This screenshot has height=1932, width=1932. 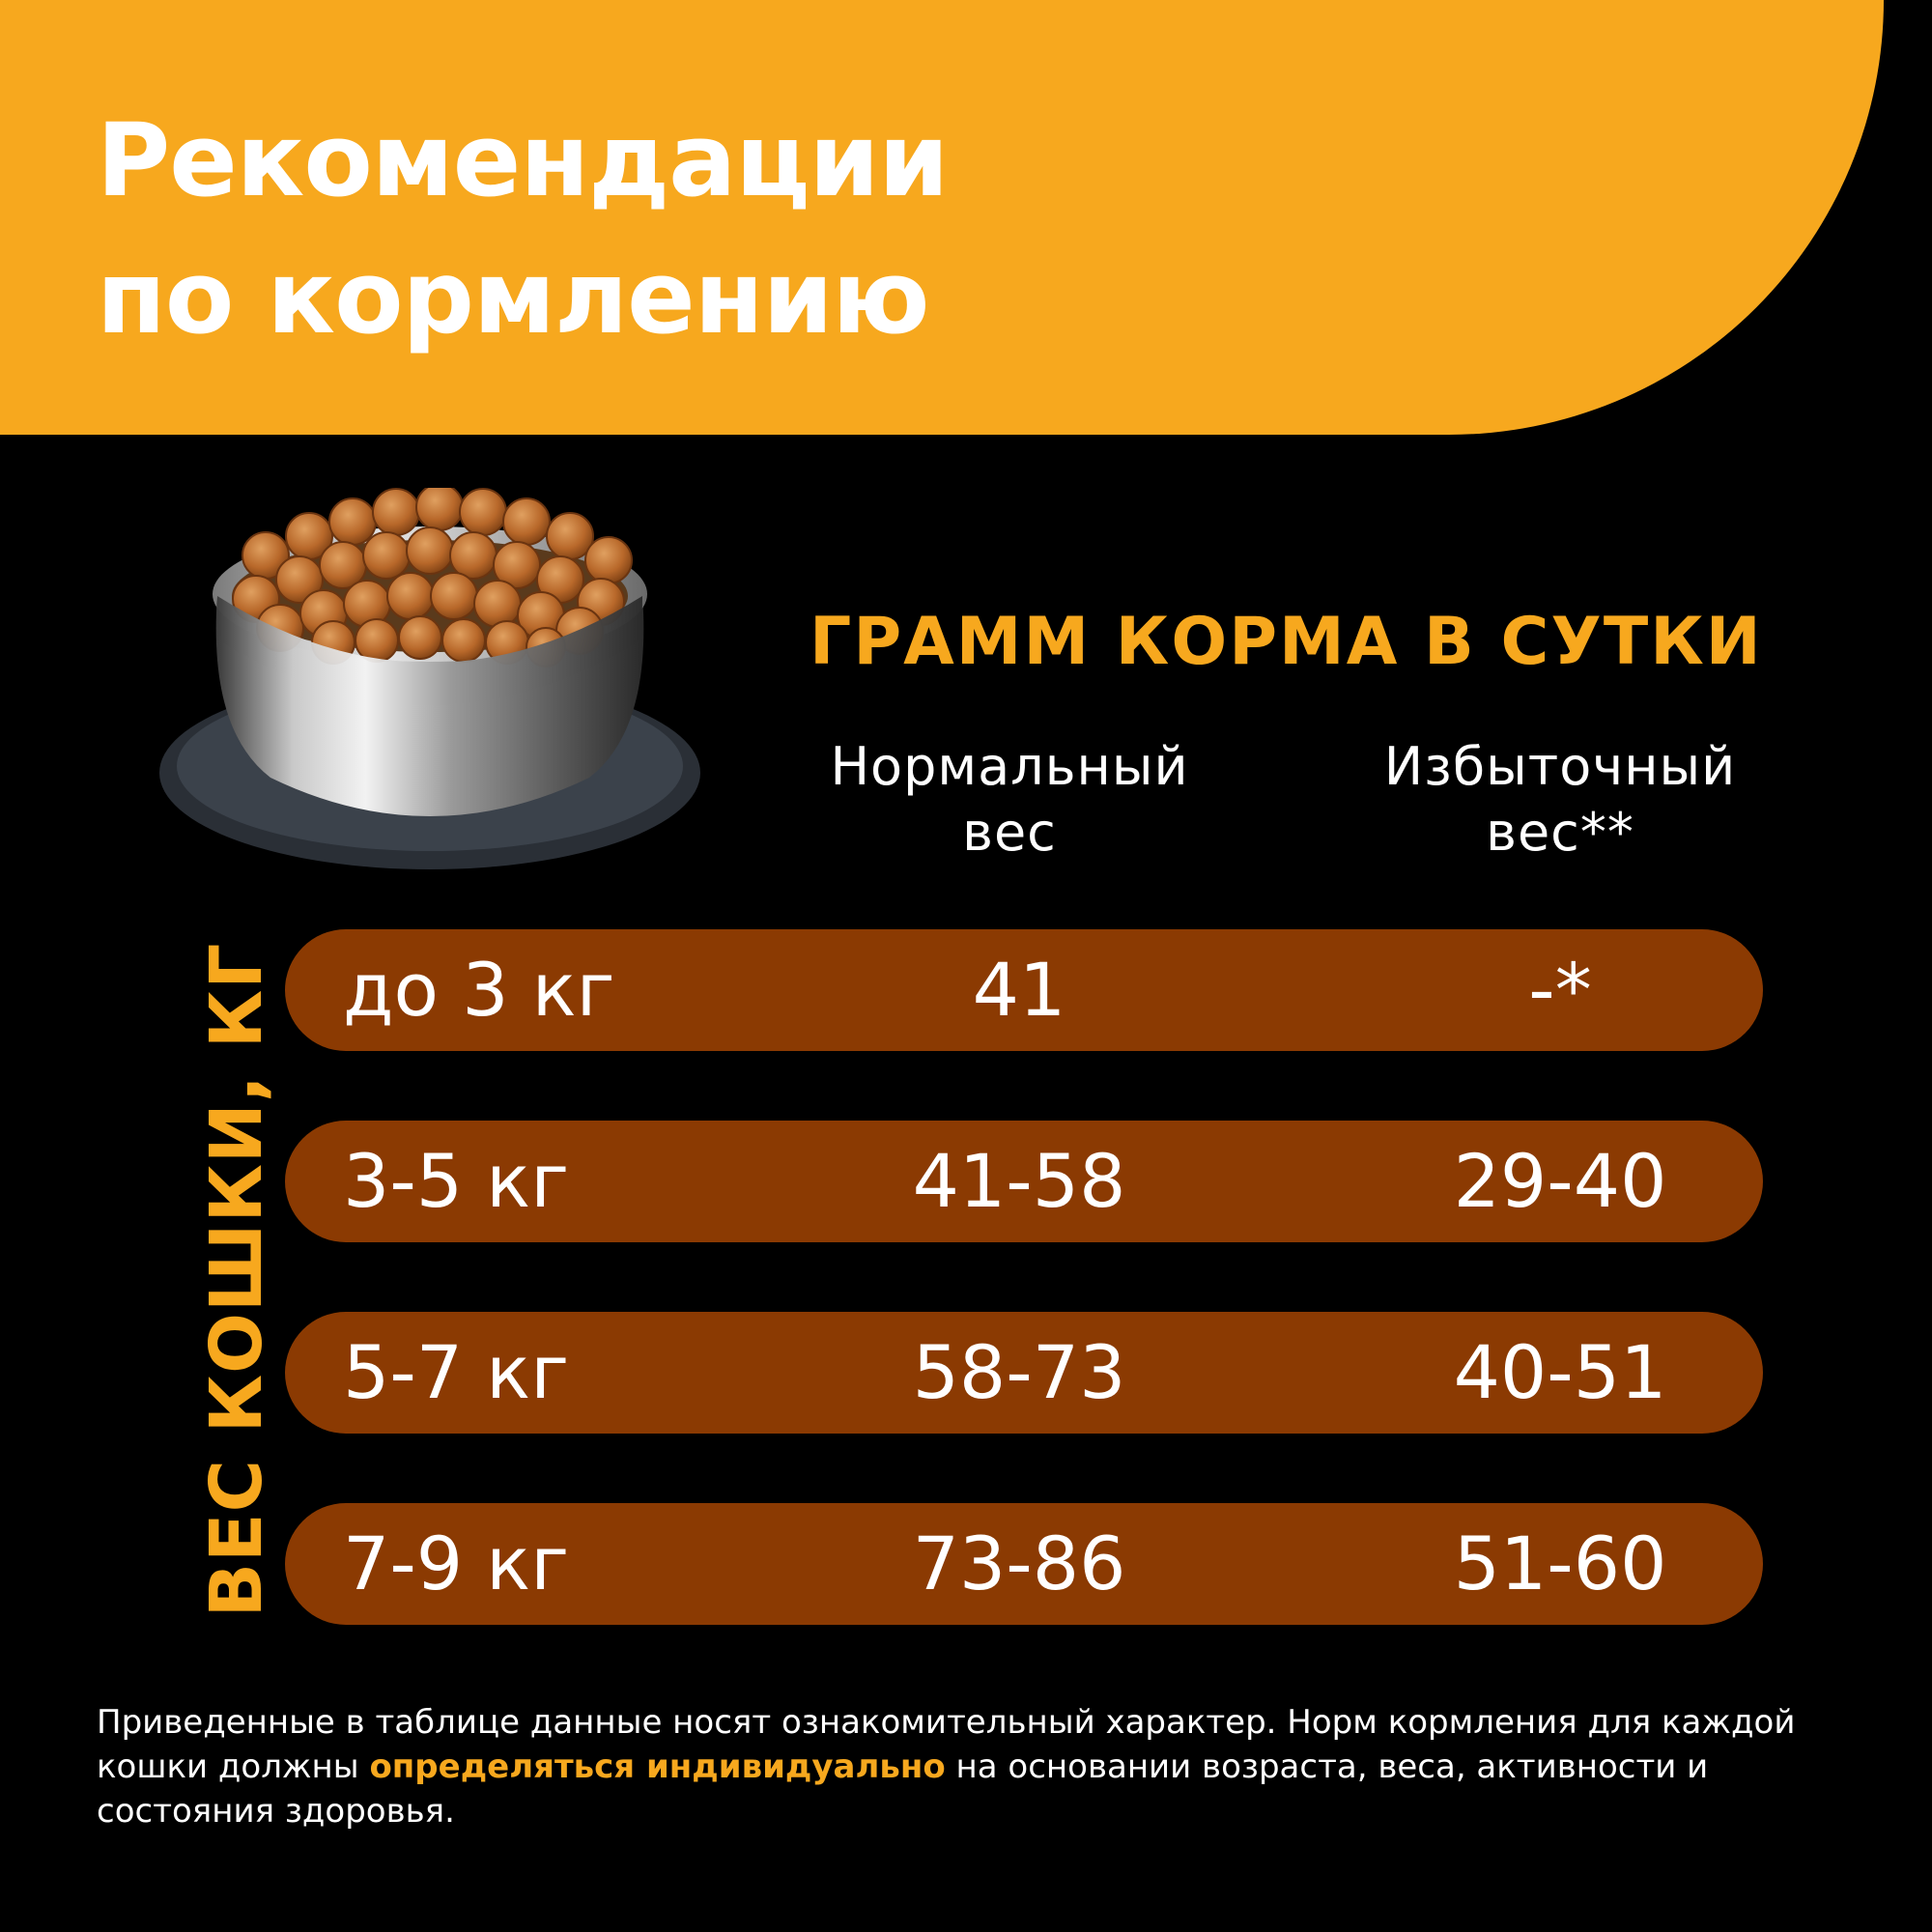 What do you see at coordinates (479, 990) in the screenshot?
I see `row-weight: до 3 кг` at bounding box center [479, 990].